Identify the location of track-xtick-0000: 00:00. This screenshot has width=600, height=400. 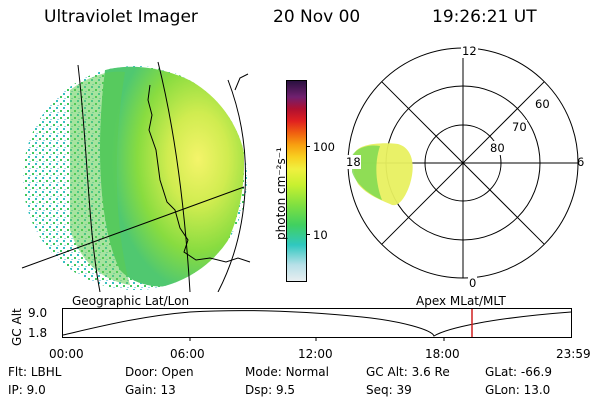
(66, 354).